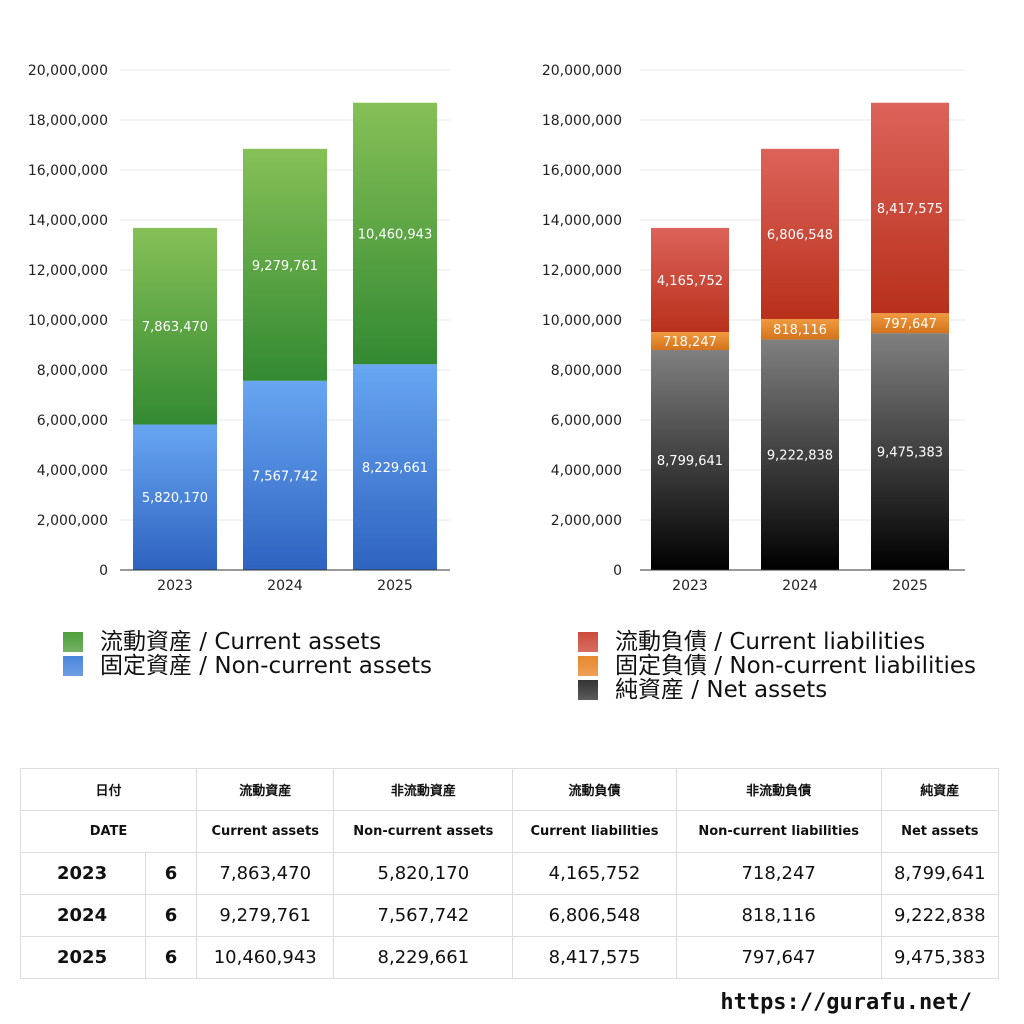  Describe the element at coordinates (423, 957) in the screenshot. I see `cell-value: 8,229,661` at that location.